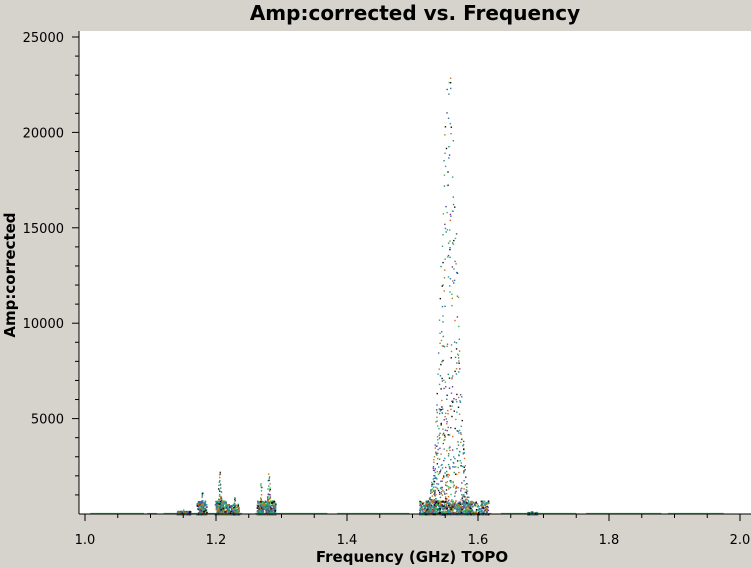 This screenshot has height=567, width=751. I want to click on x-tick-label: 1.4, so click(347, 540).